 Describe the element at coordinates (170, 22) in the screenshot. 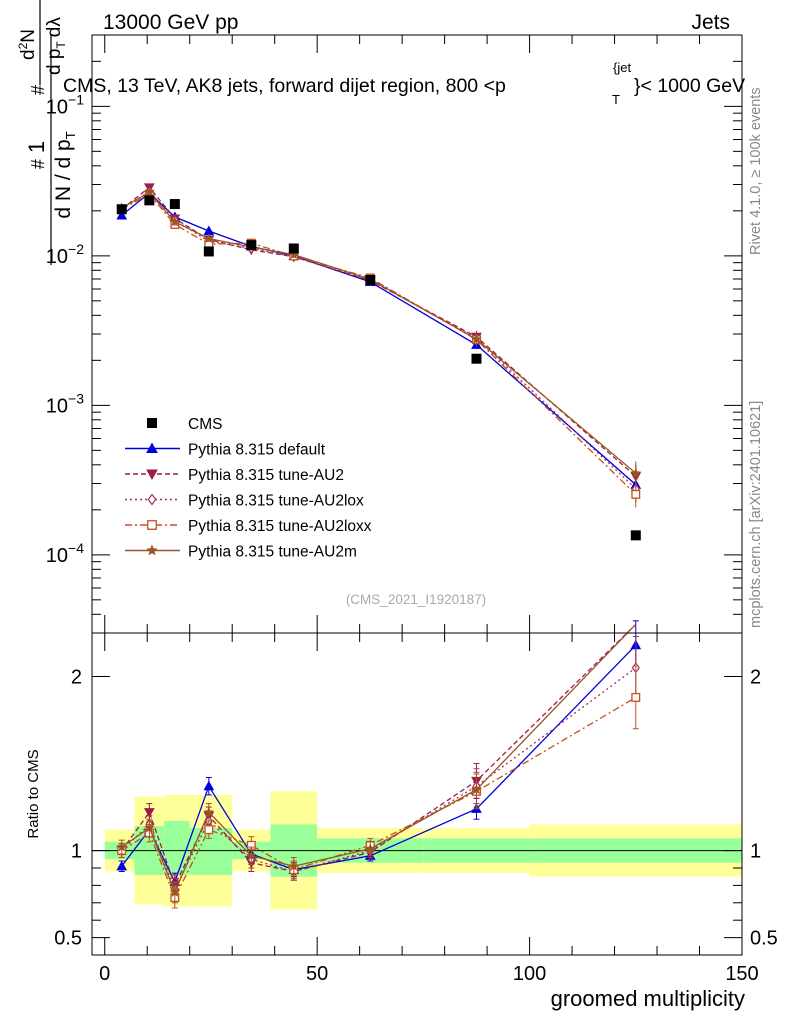

I see `header-energy-label: 13000 GeV pp` at that location.